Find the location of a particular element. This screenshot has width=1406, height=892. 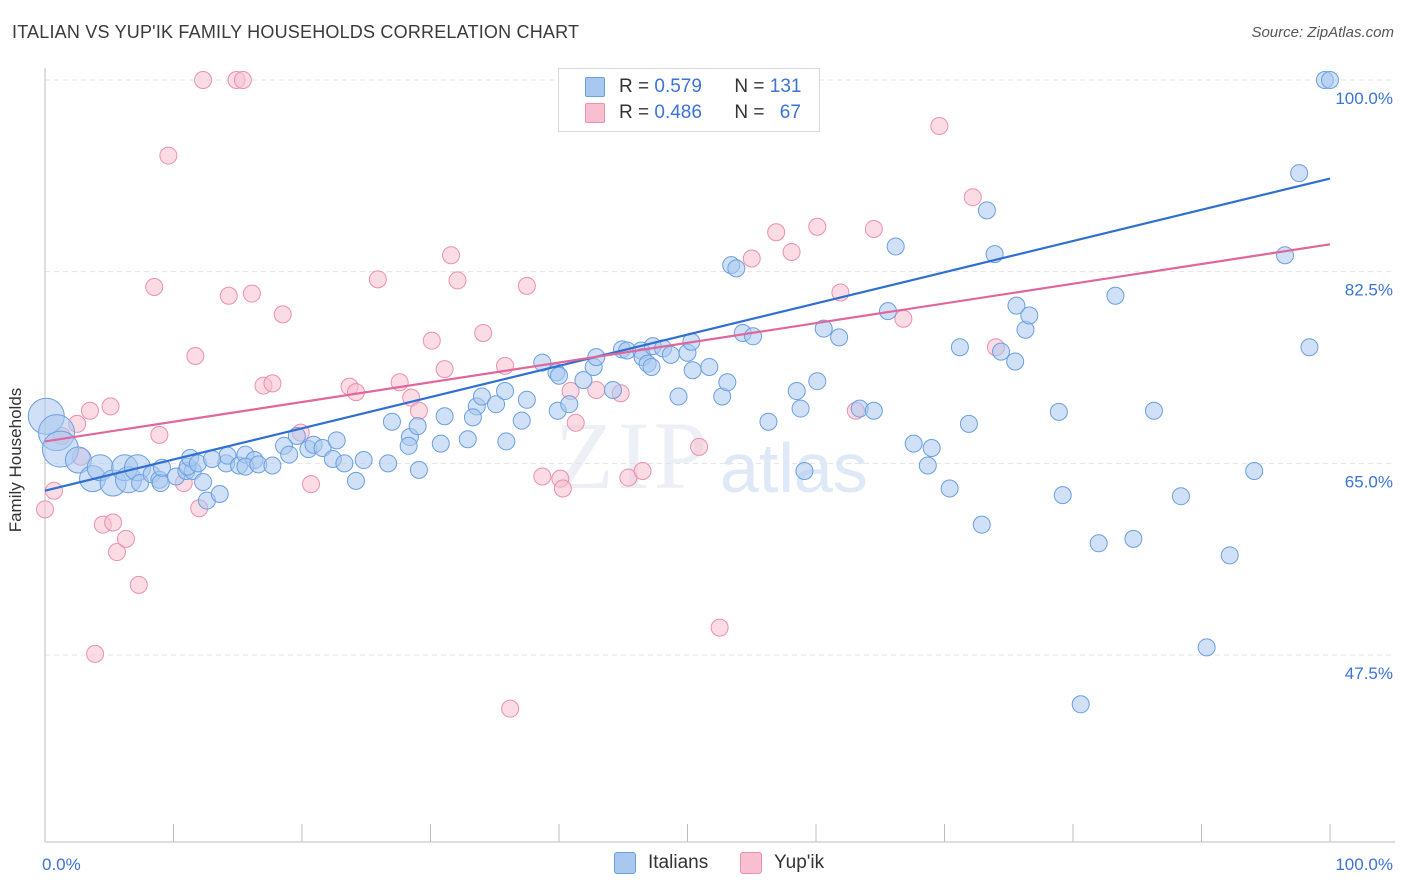

legend-row-italians: R = 0.579 N = 131 is located at coordinates (693, 87).